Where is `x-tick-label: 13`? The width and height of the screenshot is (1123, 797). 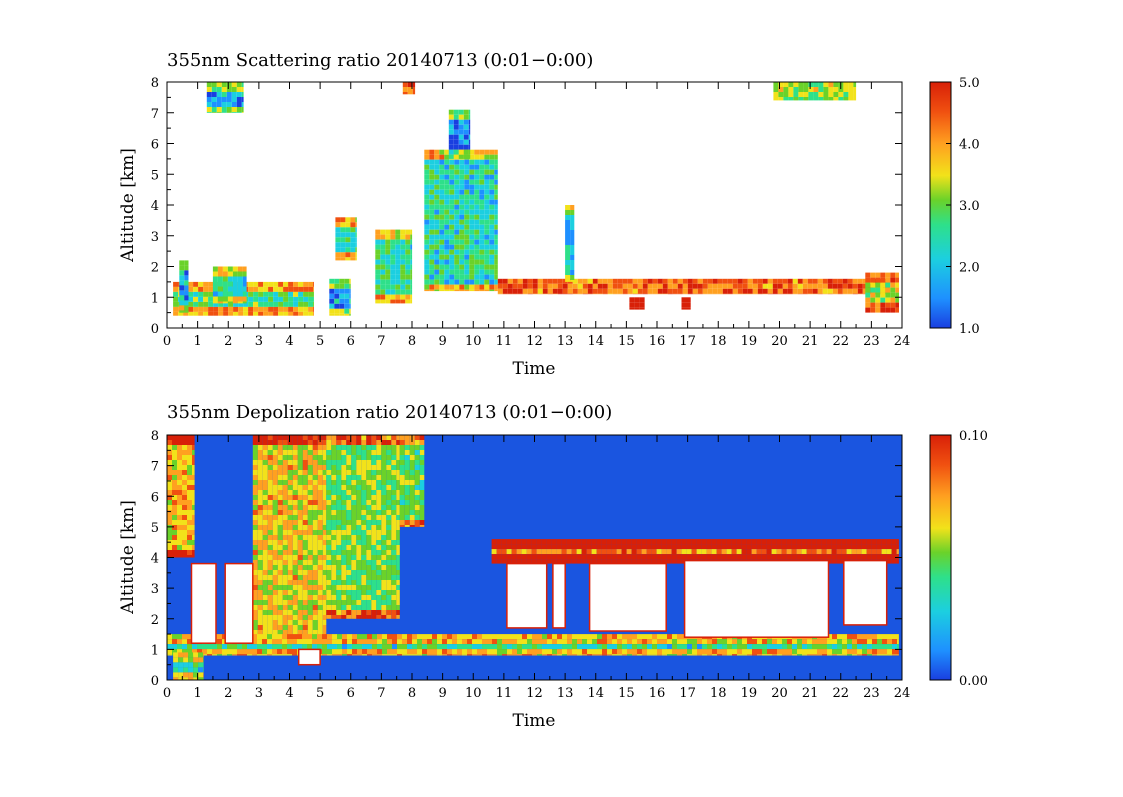
x-tick-label: 13 is located at coordinates (565, 341).